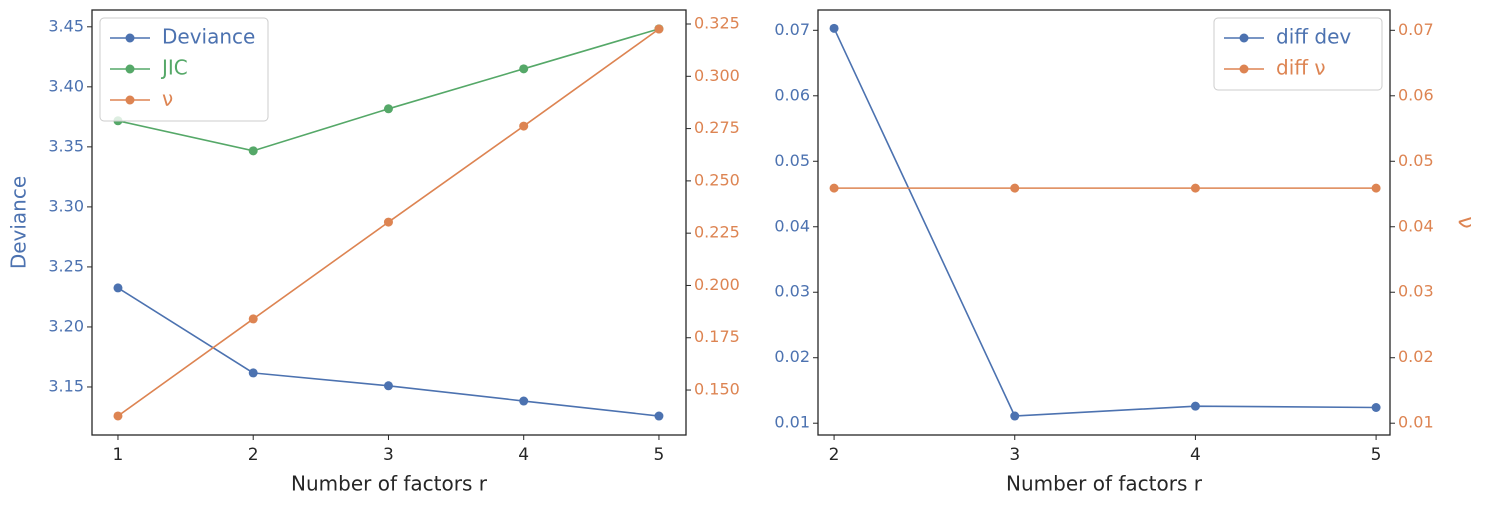 The height and width of the screenshot is (507, 1495). Describe the element at coordinates (792, 356) in the screenshot. I see `y-tick-label: 0.02` at that location.